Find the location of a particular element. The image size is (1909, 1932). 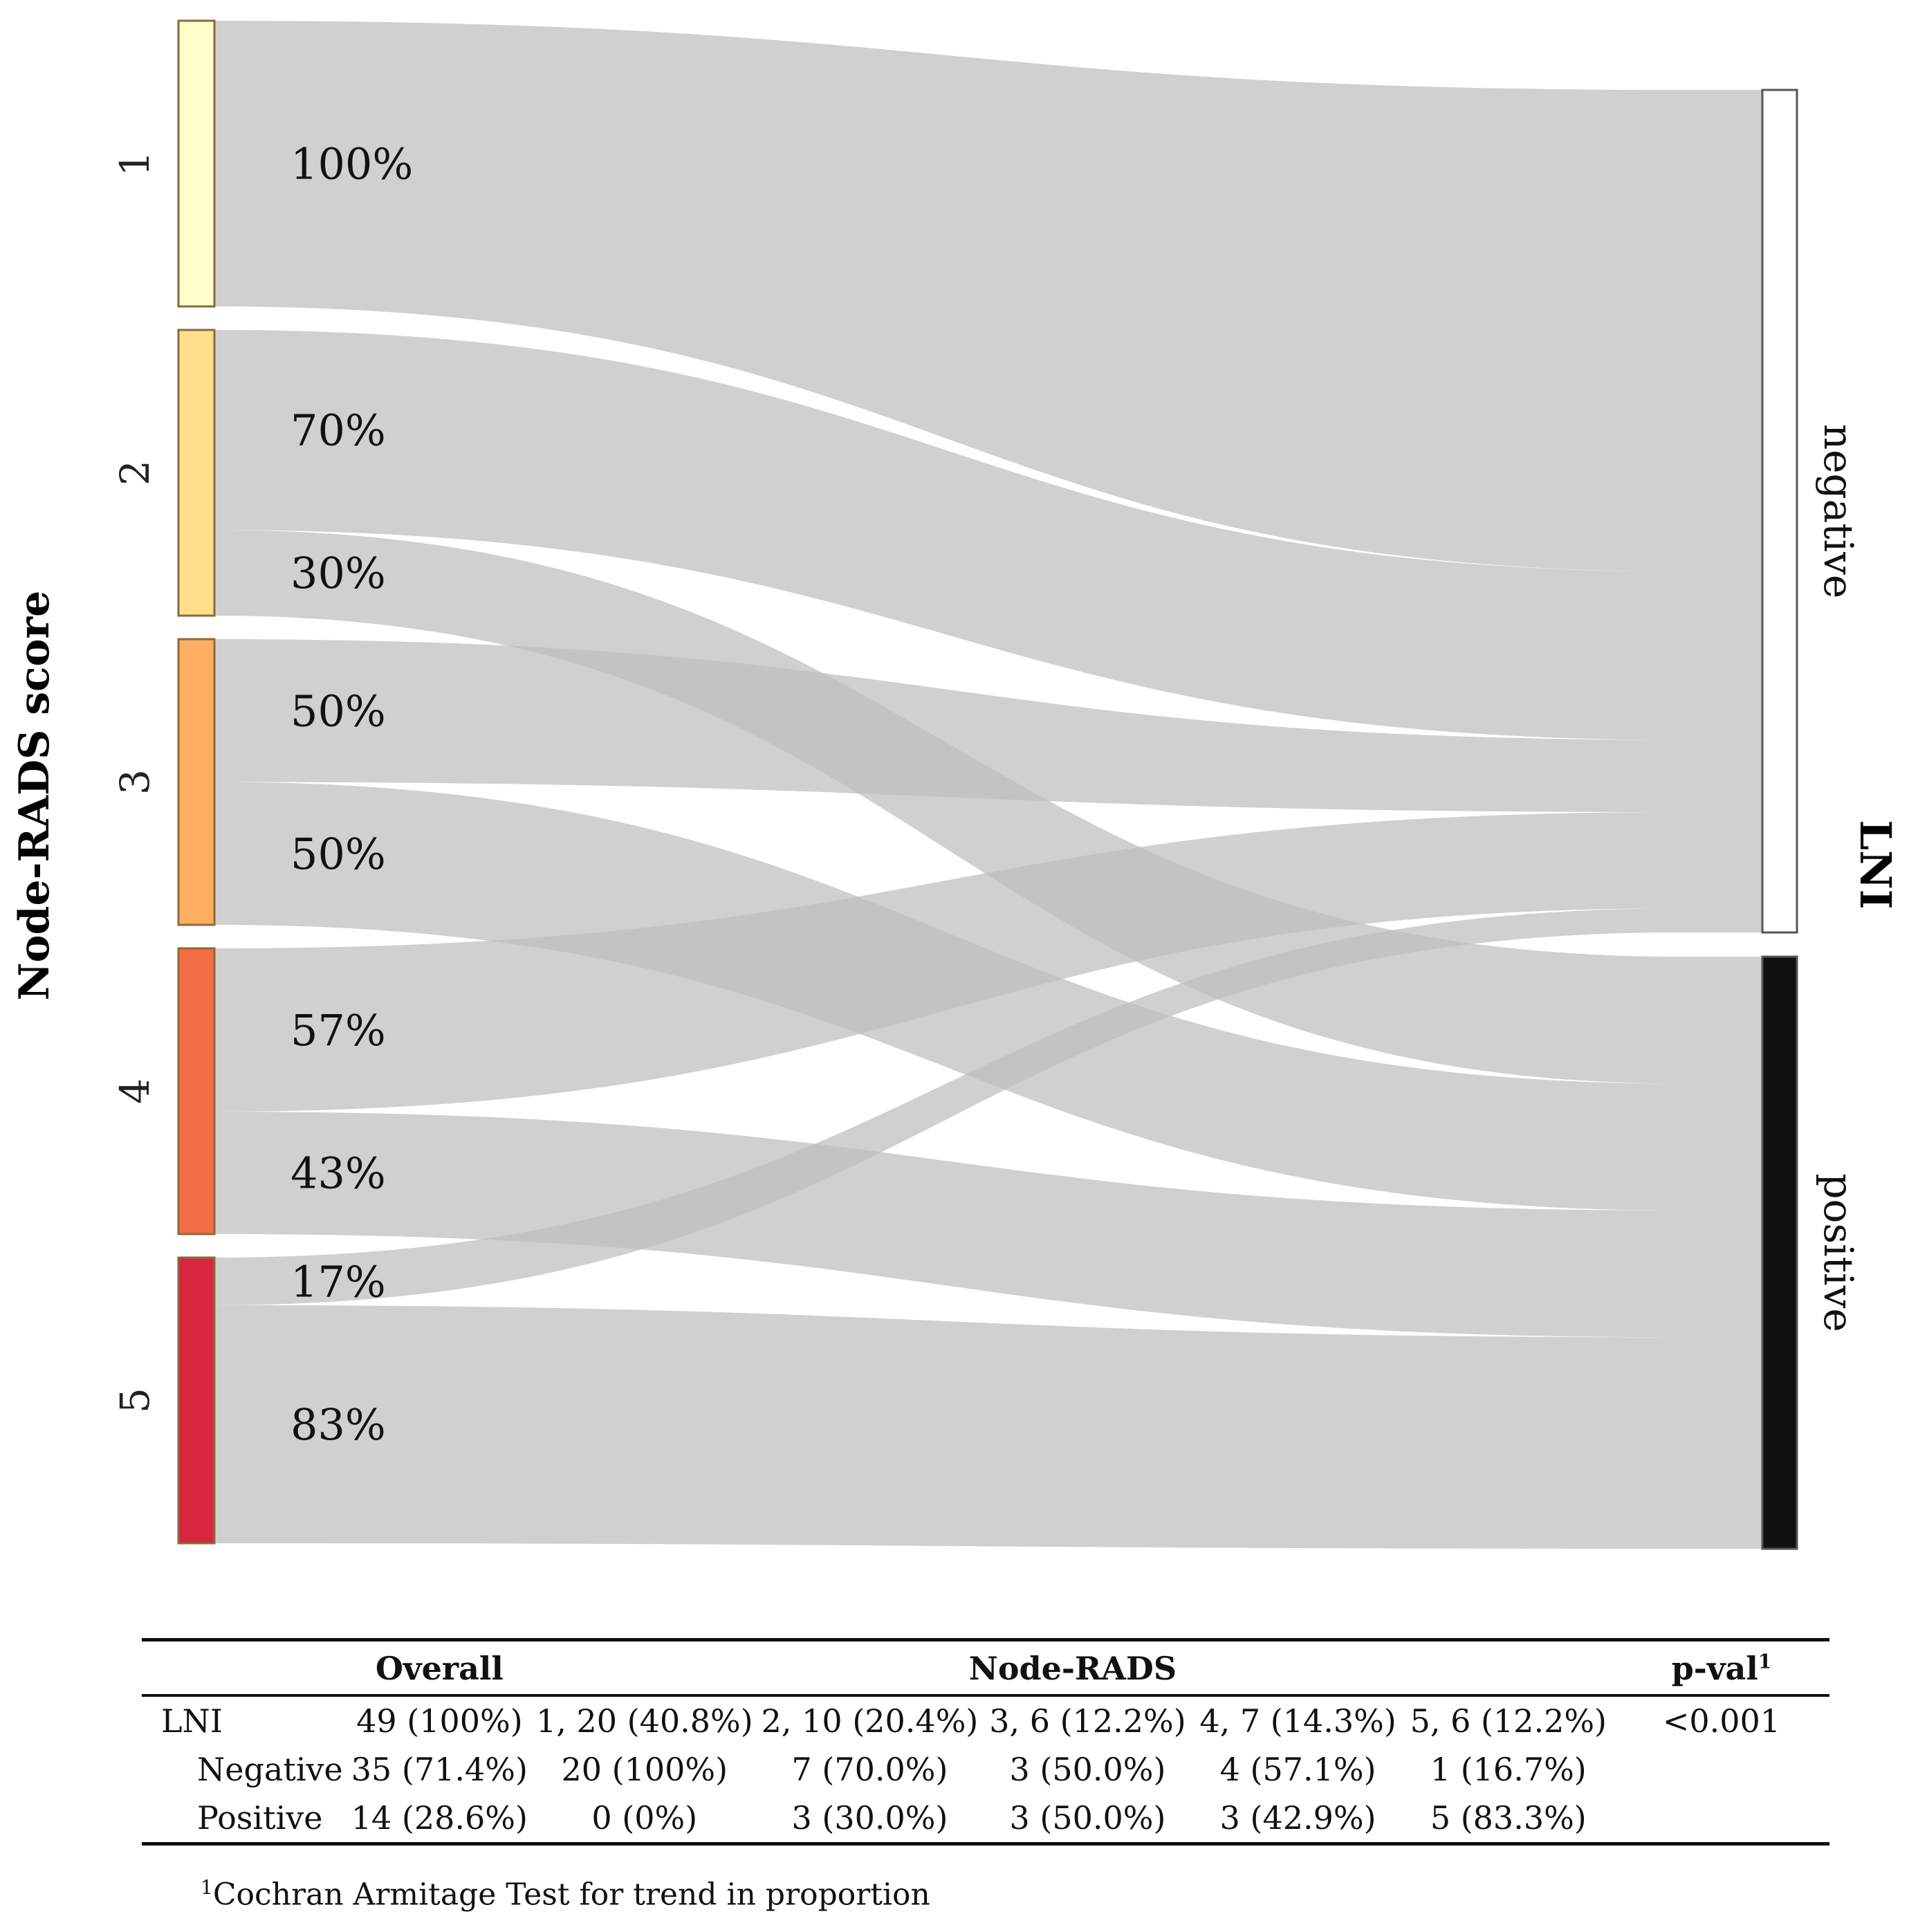

row-label: Positive is located at coordinates (244, 1820).